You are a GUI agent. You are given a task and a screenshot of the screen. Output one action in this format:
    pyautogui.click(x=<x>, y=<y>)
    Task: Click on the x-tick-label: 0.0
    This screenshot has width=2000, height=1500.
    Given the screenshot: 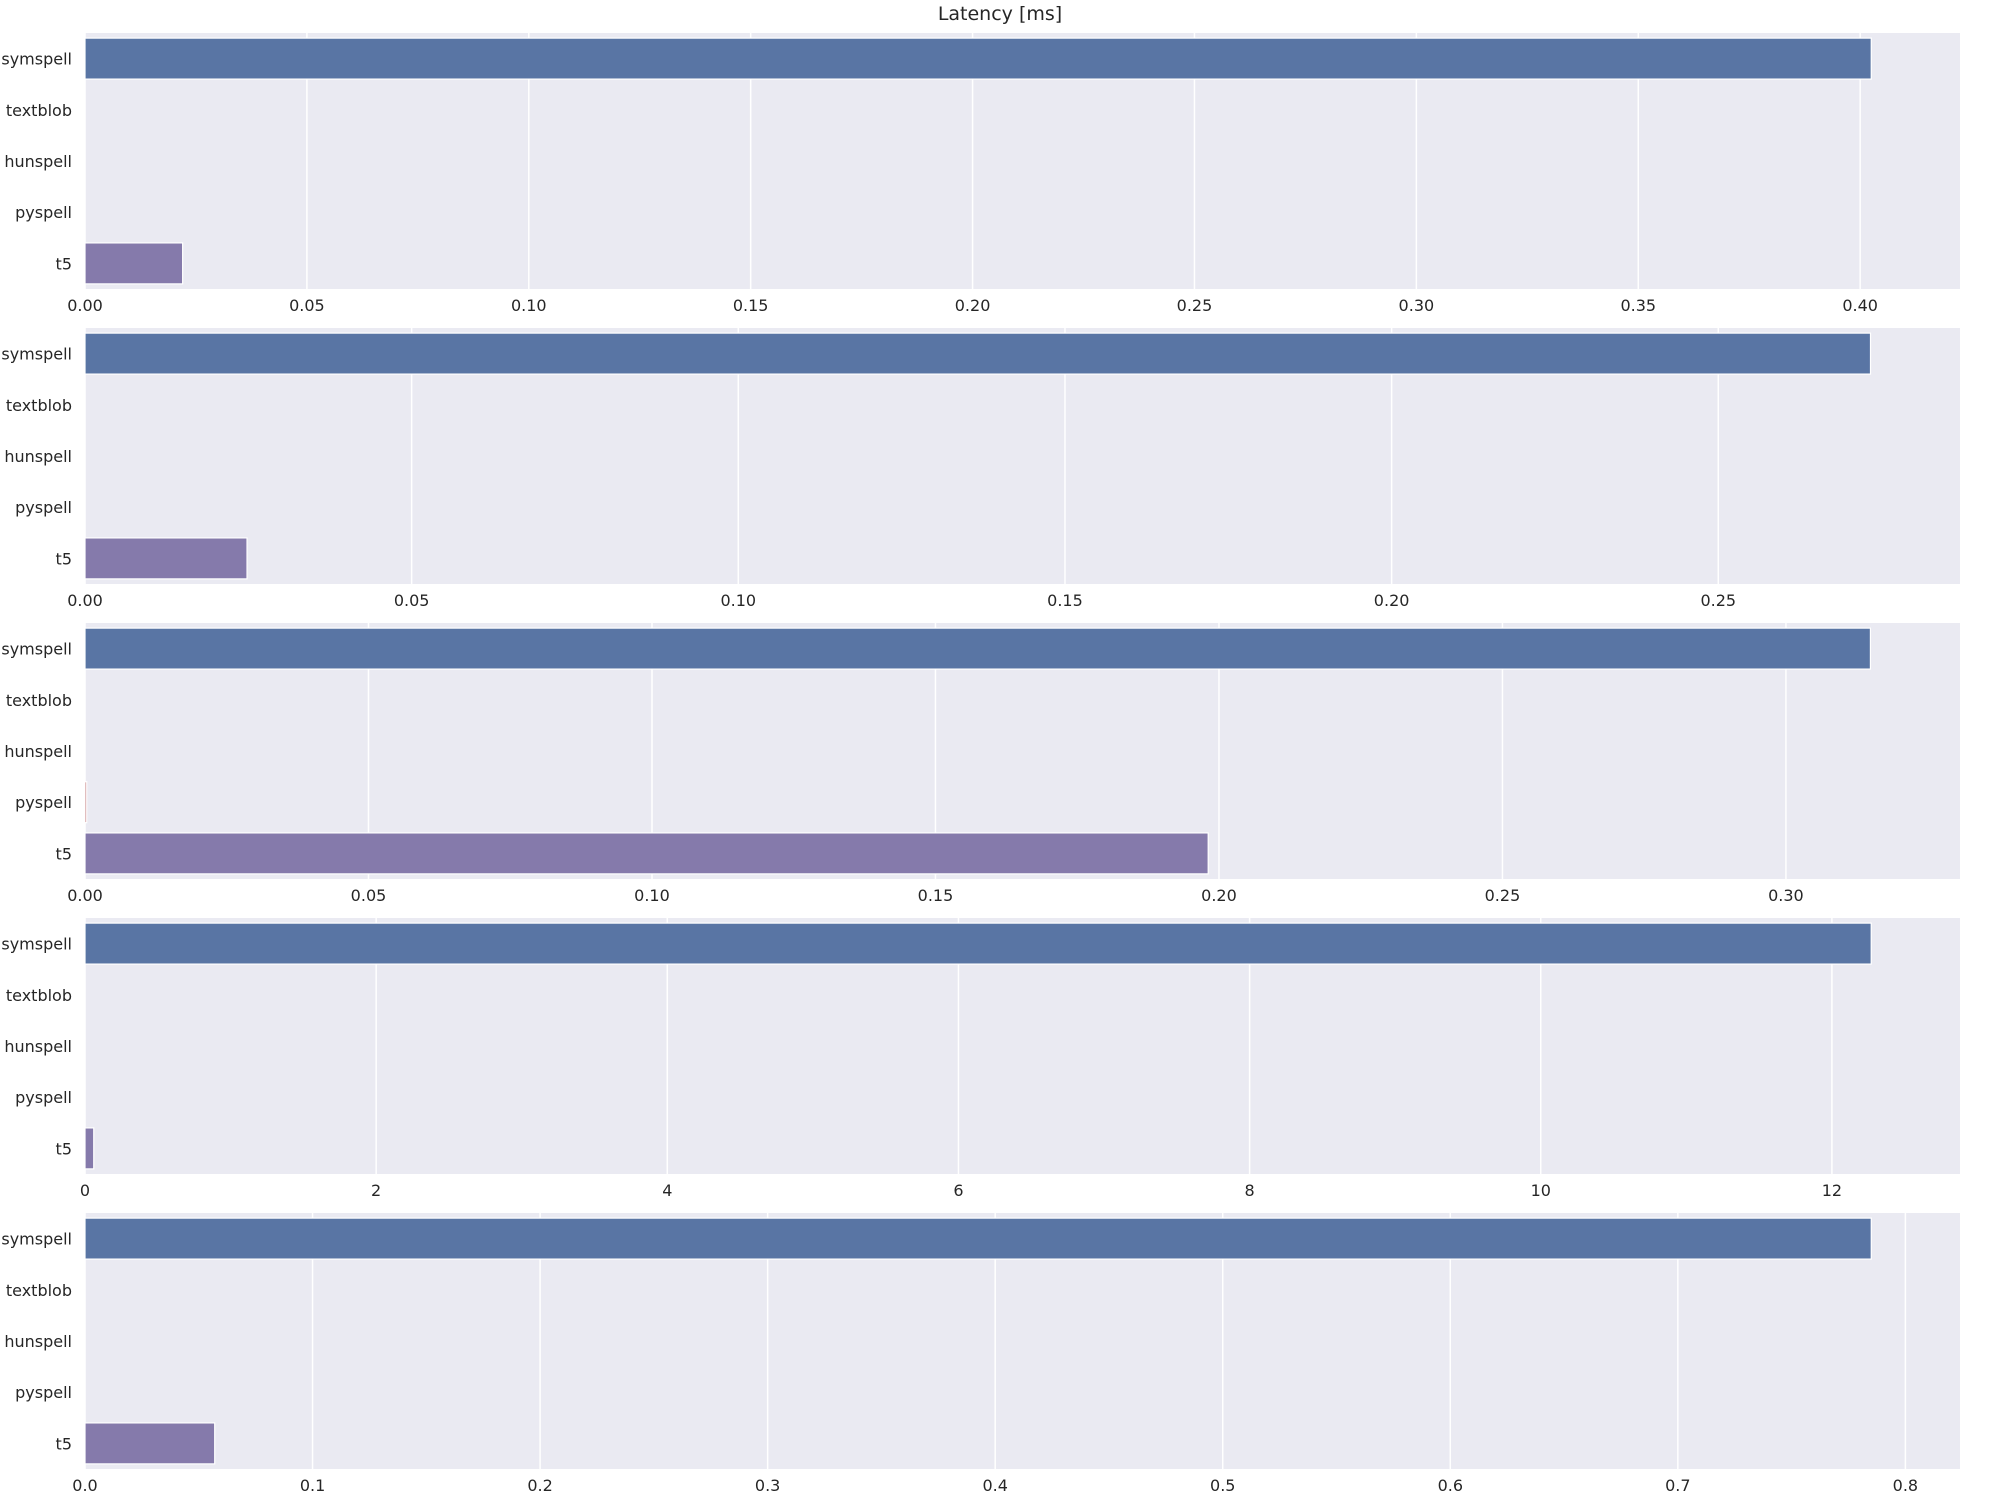 What is the action you would take?
    pyautogui.click(x=84, y=1485)
    